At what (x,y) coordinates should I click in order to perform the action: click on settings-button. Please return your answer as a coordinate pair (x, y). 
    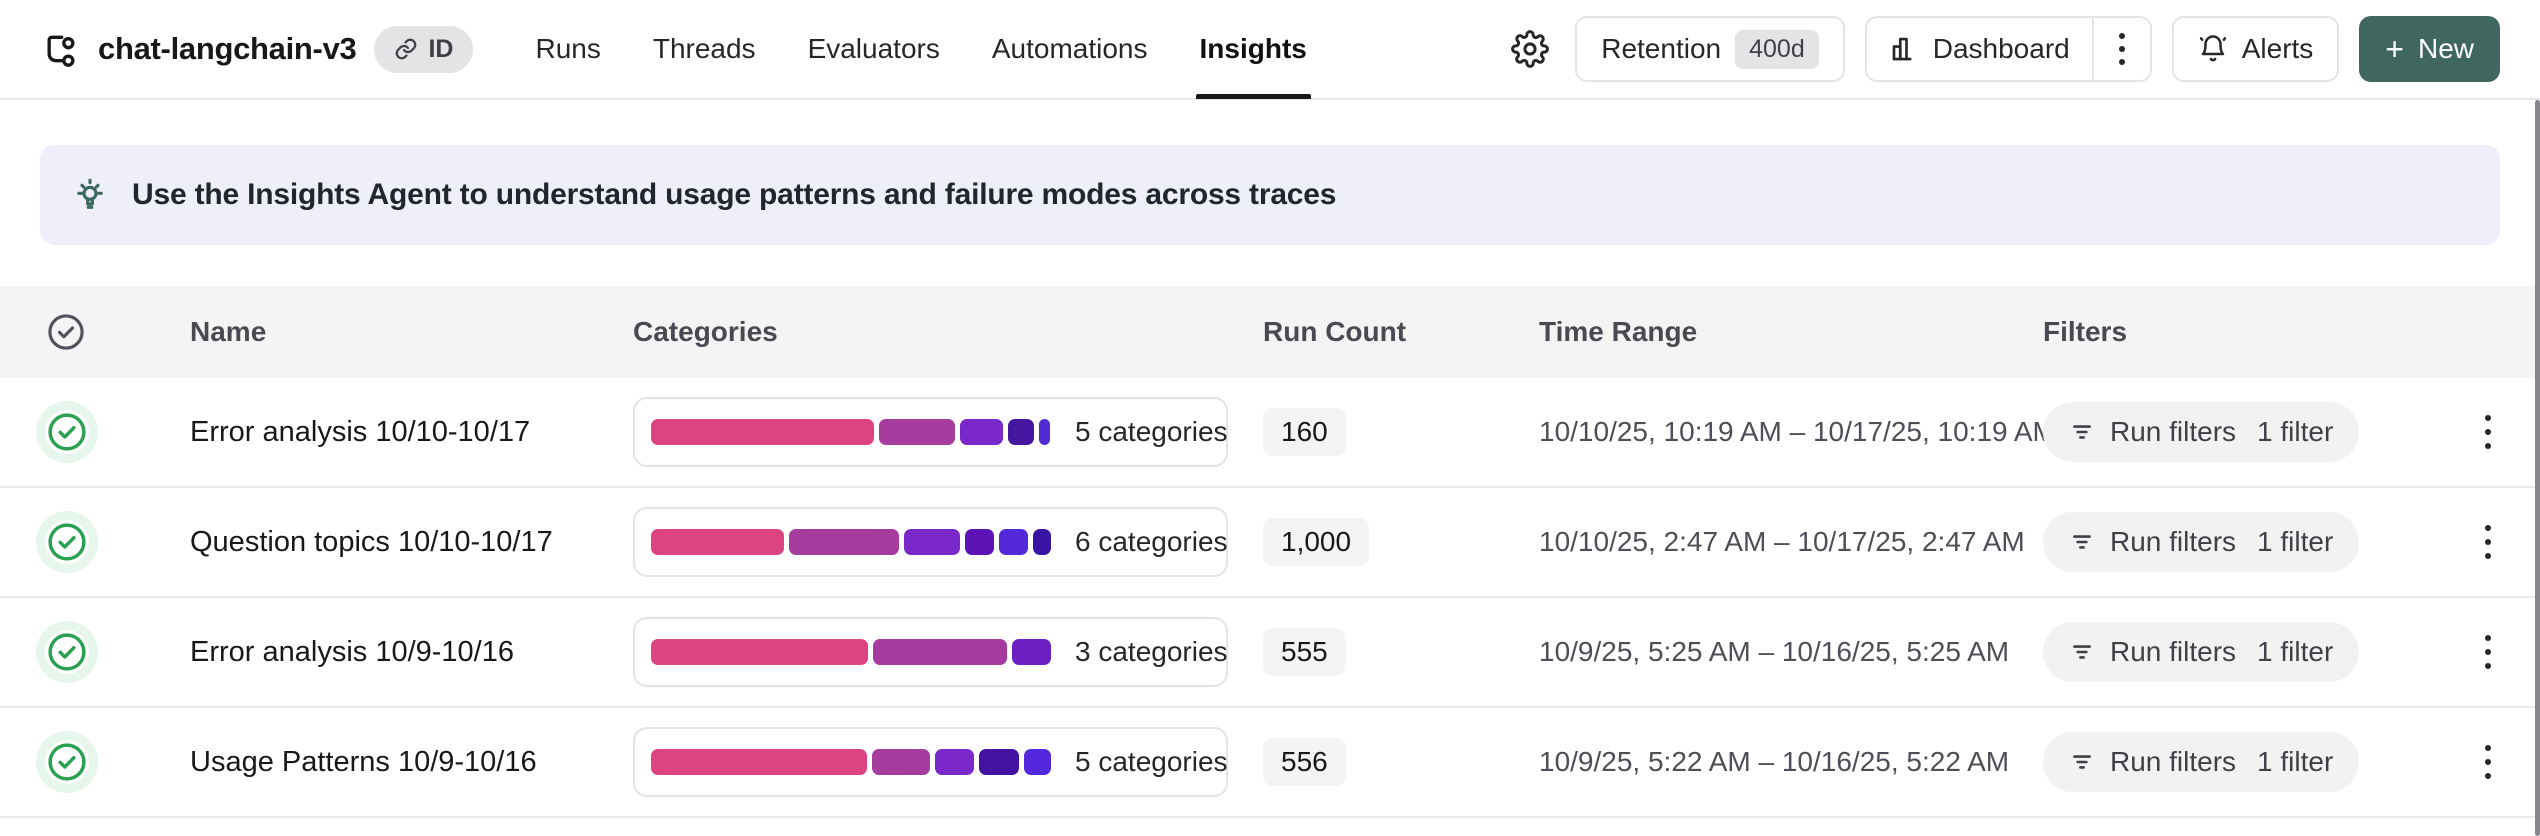
    Looking at the image, I should click on (1530, 49).